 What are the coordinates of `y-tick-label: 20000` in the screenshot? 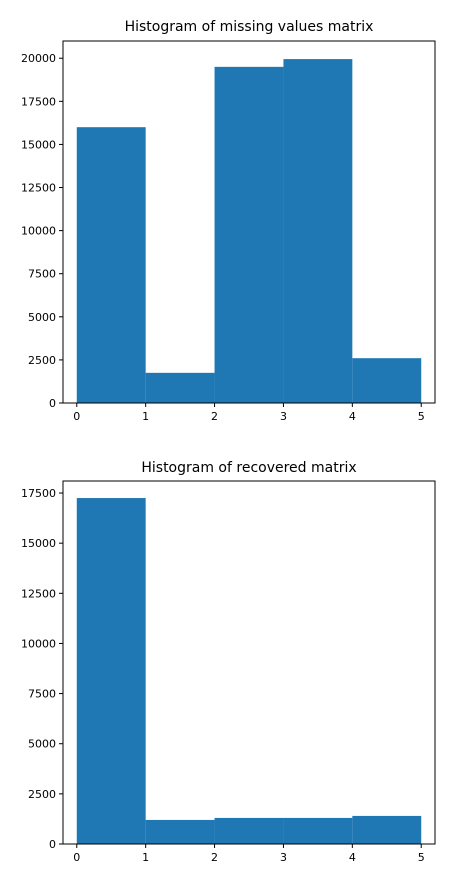 It's located at (38, 58).